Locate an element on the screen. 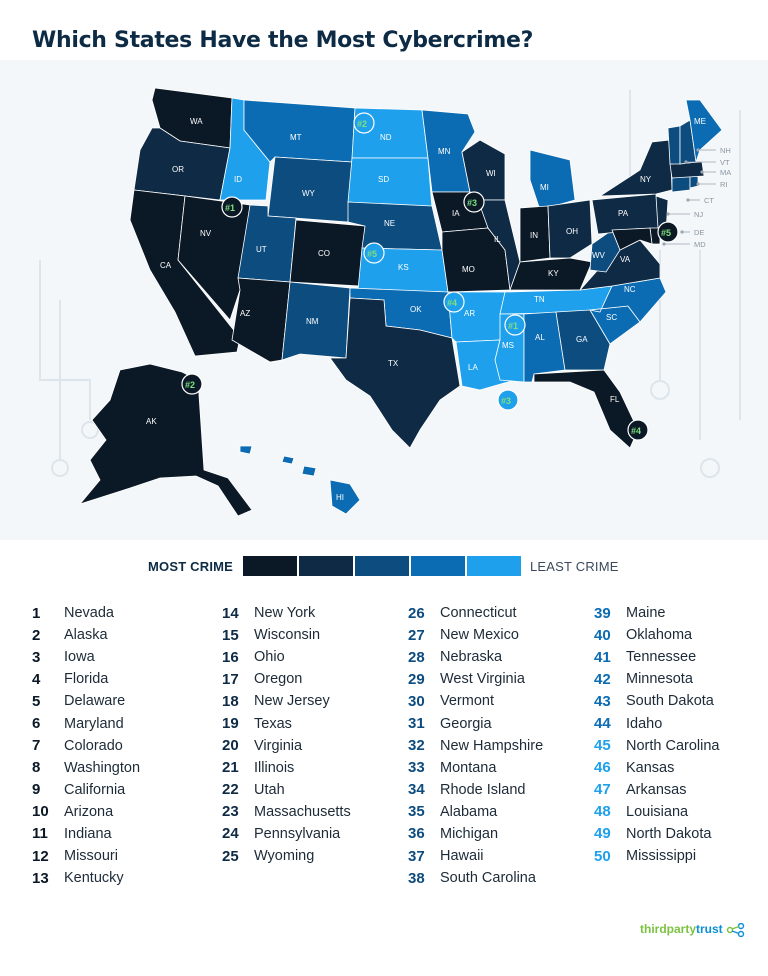 This screenshot has width=768, height=976. state-ak is located at coordinates (165, 440).